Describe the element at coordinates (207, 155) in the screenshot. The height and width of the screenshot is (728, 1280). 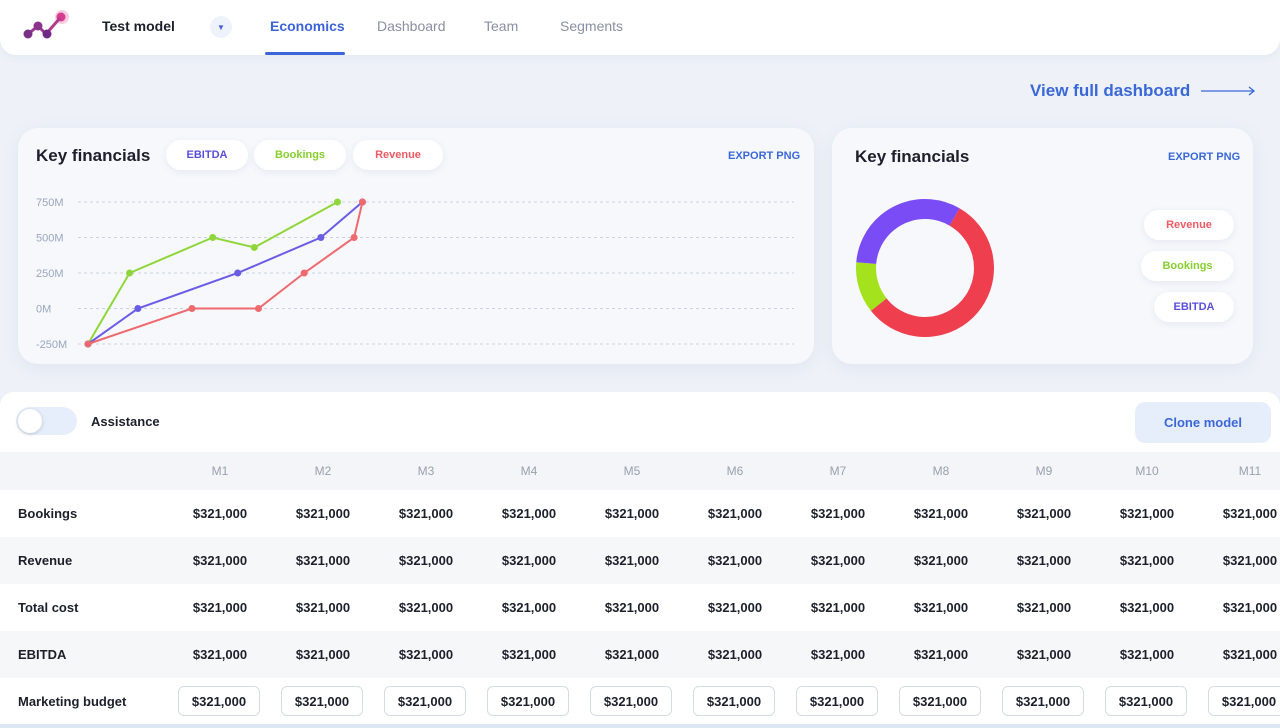
I see `filter-ebitda: EBITDA` at that location.